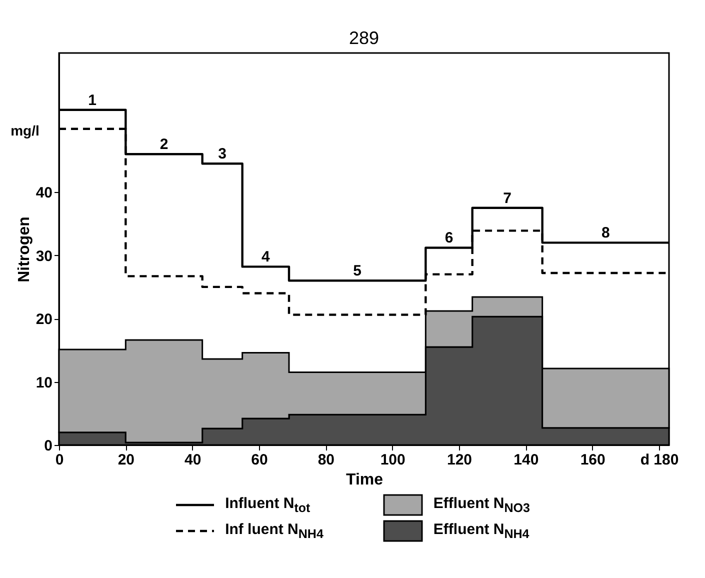 The width and height of the screenshot is (705, 578). Describe the element at coordinates (222, 154) in the screenshot. I see `annotation: 3` at that location.